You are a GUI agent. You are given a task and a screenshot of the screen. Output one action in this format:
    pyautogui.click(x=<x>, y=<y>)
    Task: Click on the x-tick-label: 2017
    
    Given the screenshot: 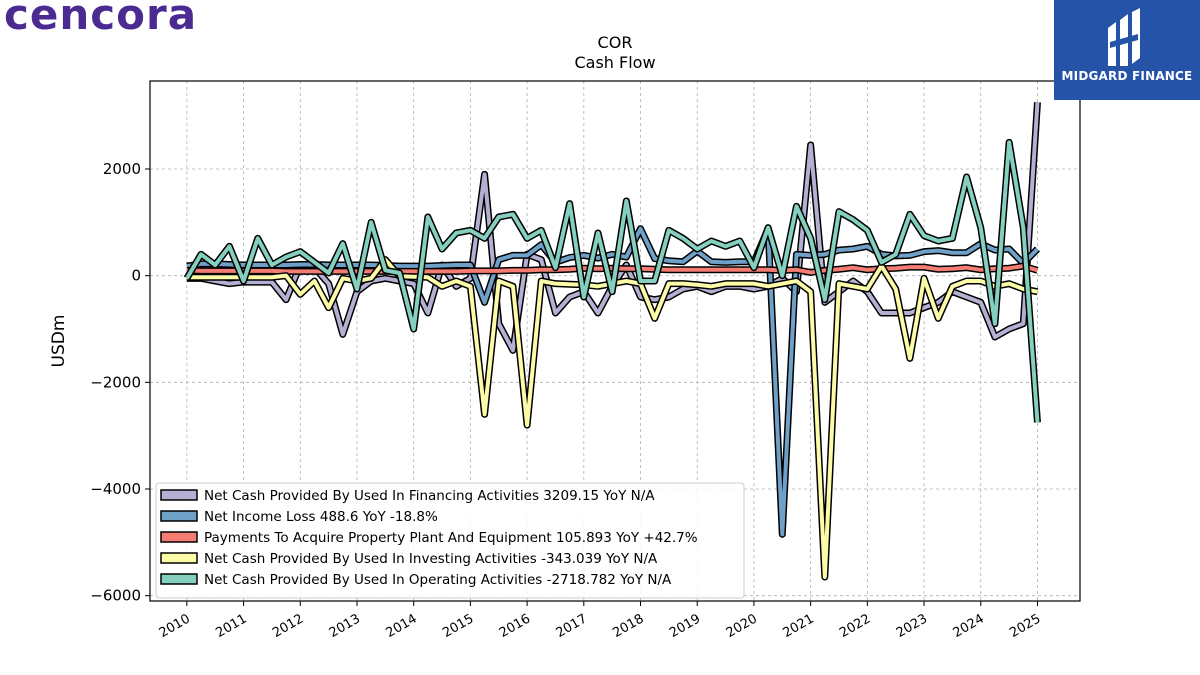 What is the action you would take?
    pyautogui.click(x=572, y=626)
    